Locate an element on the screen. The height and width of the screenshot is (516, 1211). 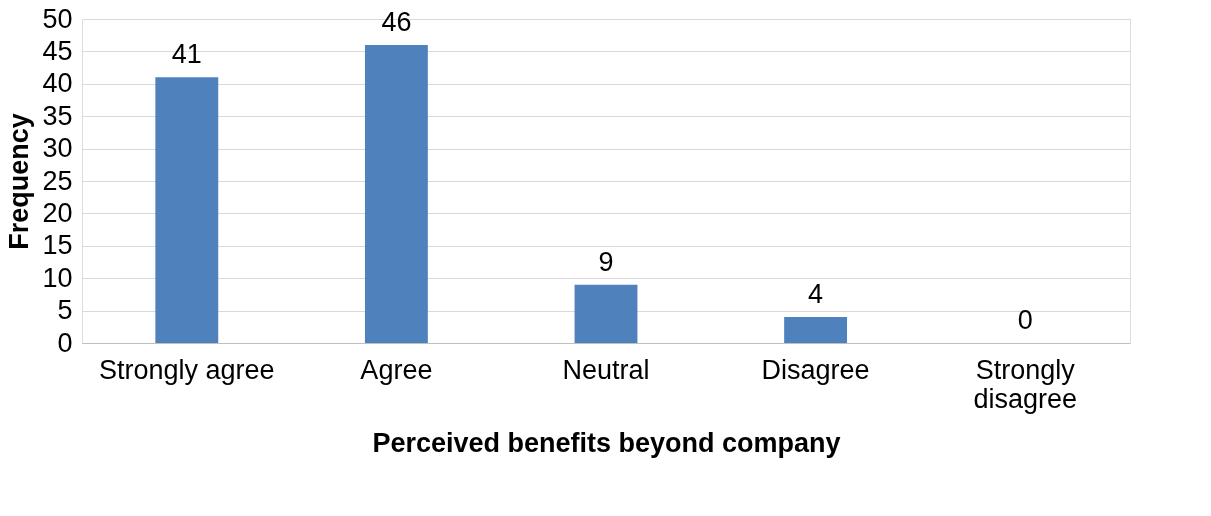
data-label: 9 is located at coordinates (606, 261).